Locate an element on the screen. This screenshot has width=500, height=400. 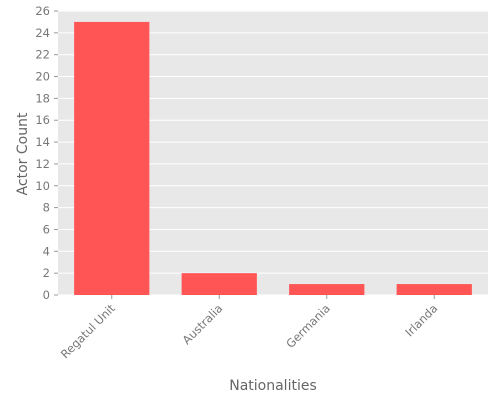
y-tick-label: 12 is located at coordinates (42, 164).